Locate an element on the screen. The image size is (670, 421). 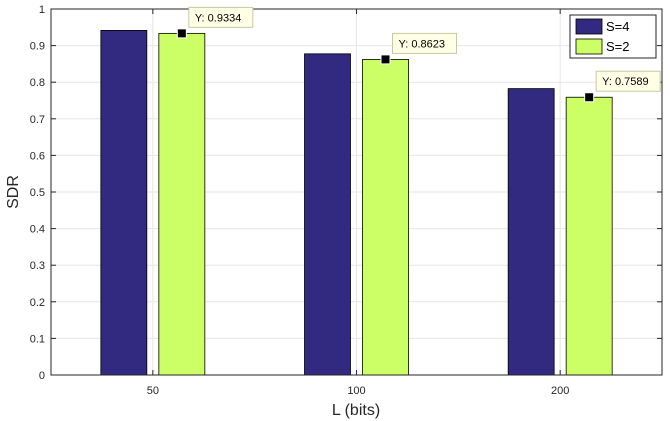
legend-label-s4: S=4 is located at coordinates (618, 26).